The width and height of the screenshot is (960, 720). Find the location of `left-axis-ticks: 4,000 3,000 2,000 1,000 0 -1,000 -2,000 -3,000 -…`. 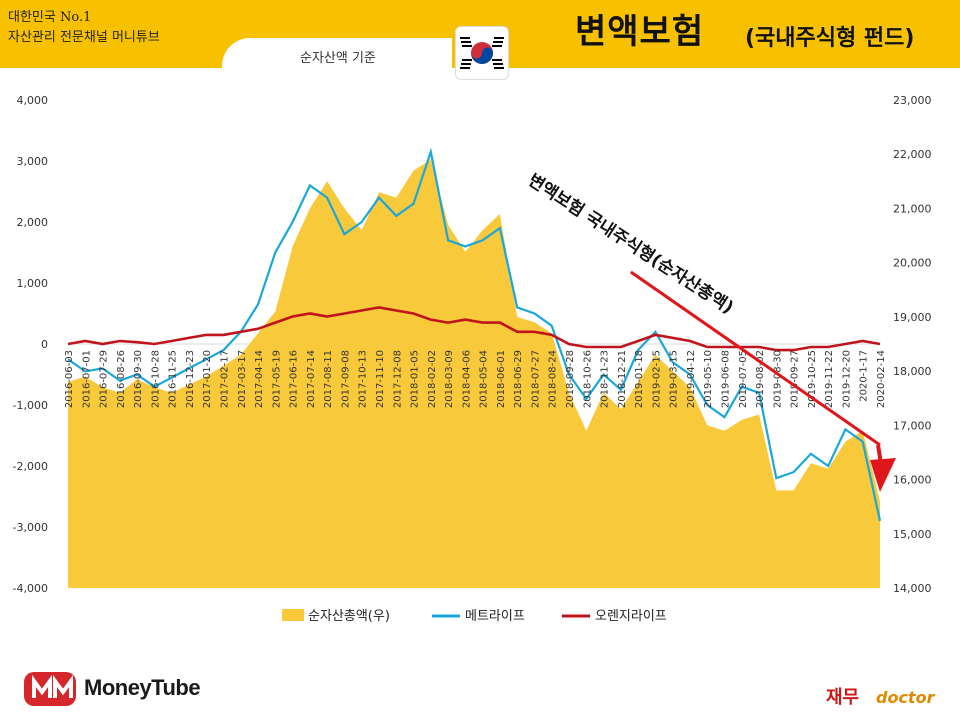

left-axis-ticks: 4,000 3,000 2,000 1,000 0 -1,000 -2,000 -3,000 -… is located at coordinates (30, 344).